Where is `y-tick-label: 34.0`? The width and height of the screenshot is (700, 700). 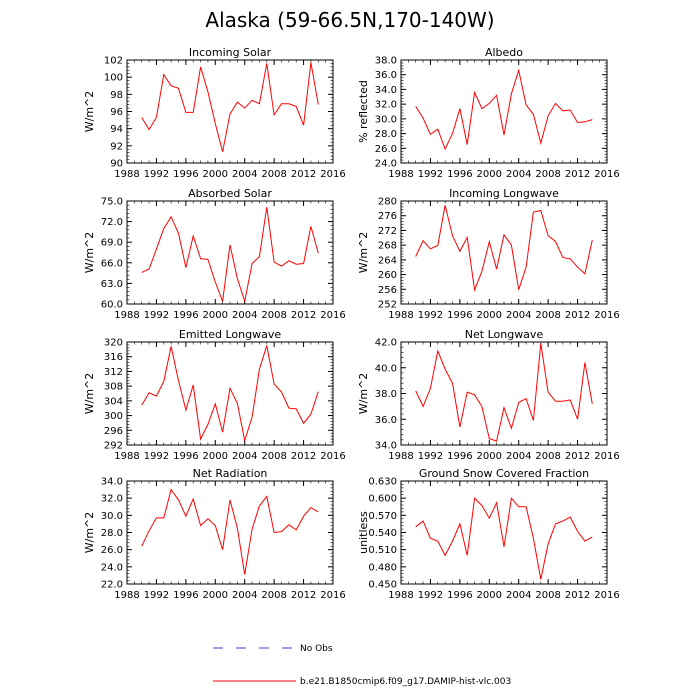 y-tick-label: 34.0 is located at coordinates (386, 446).